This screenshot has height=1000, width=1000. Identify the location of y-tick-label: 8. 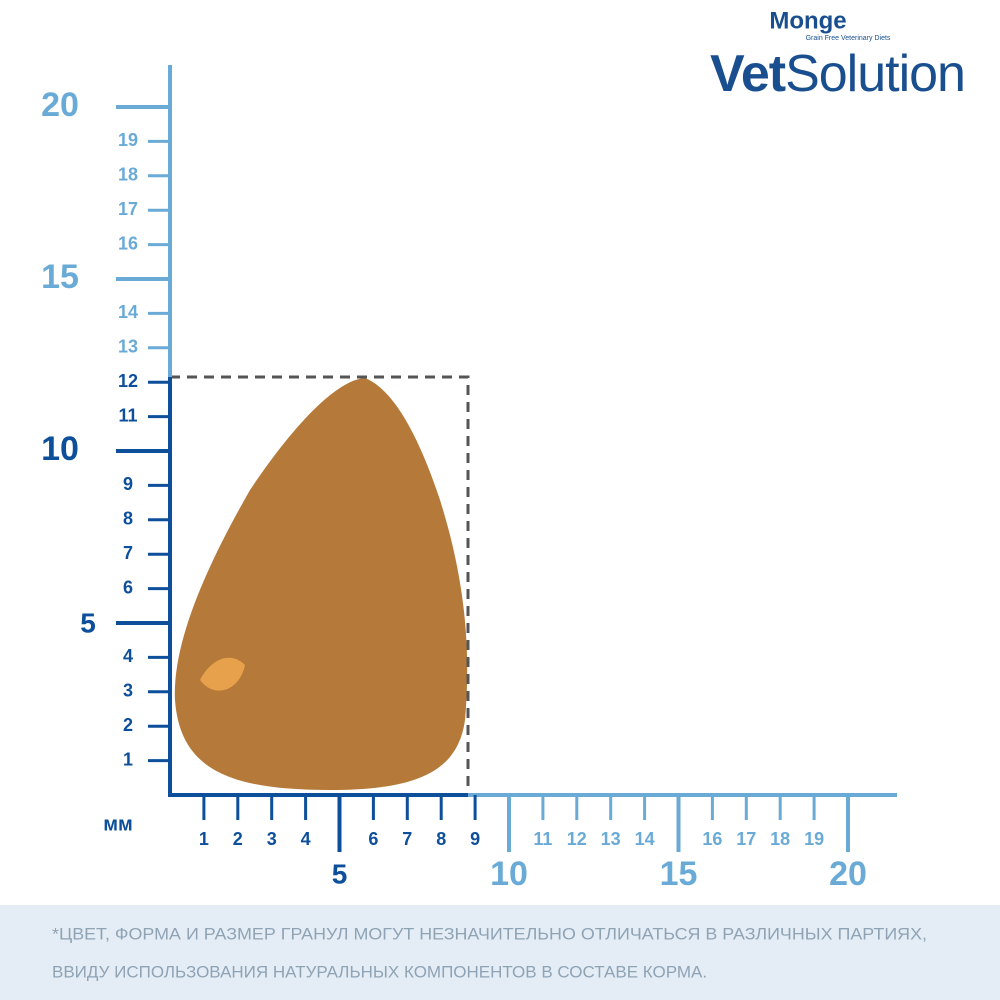
(128, 519).